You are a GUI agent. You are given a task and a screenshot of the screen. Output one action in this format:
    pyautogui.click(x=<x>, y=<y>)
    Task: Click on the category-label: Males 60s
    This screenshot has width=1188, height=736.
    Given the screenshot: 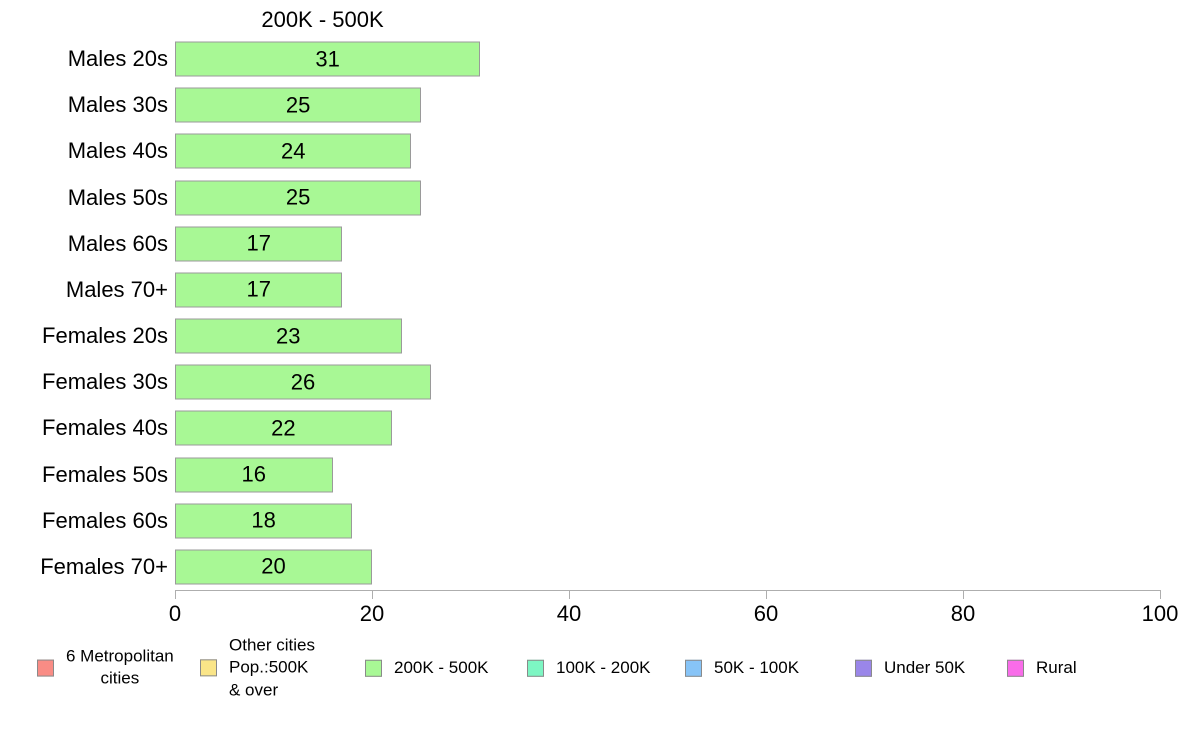 What is the action you would take?
    pyautogui.click(x=117, y=243)
    